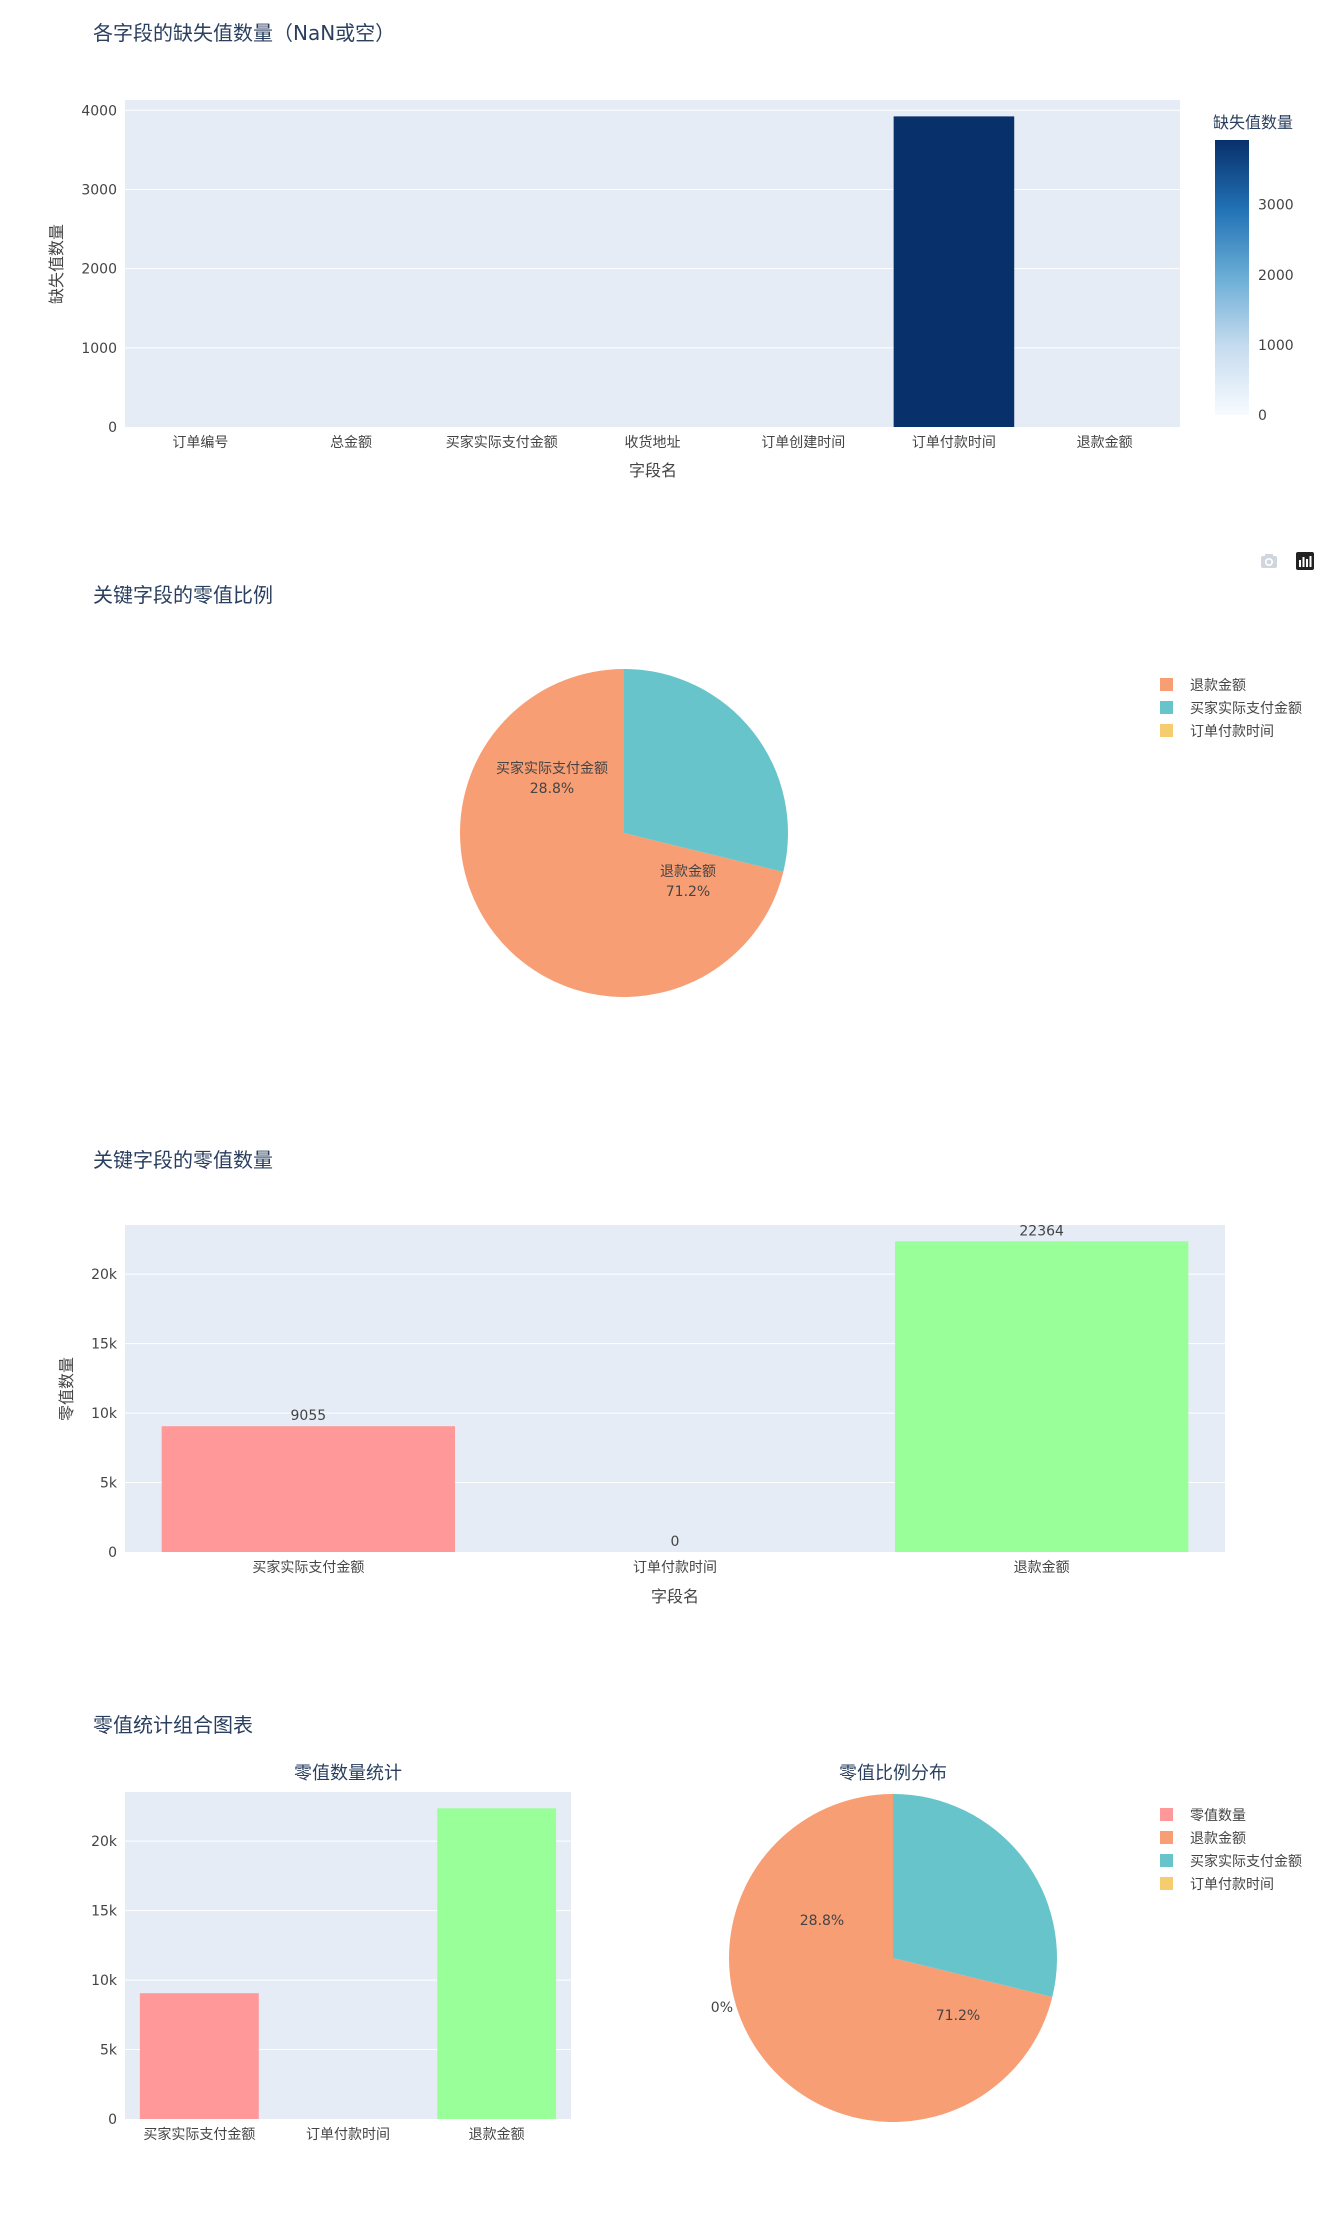 This screenshot has height=2234, width=1341. I want to click on colorbar-title: 缺失值数量, so click(1253, 122).